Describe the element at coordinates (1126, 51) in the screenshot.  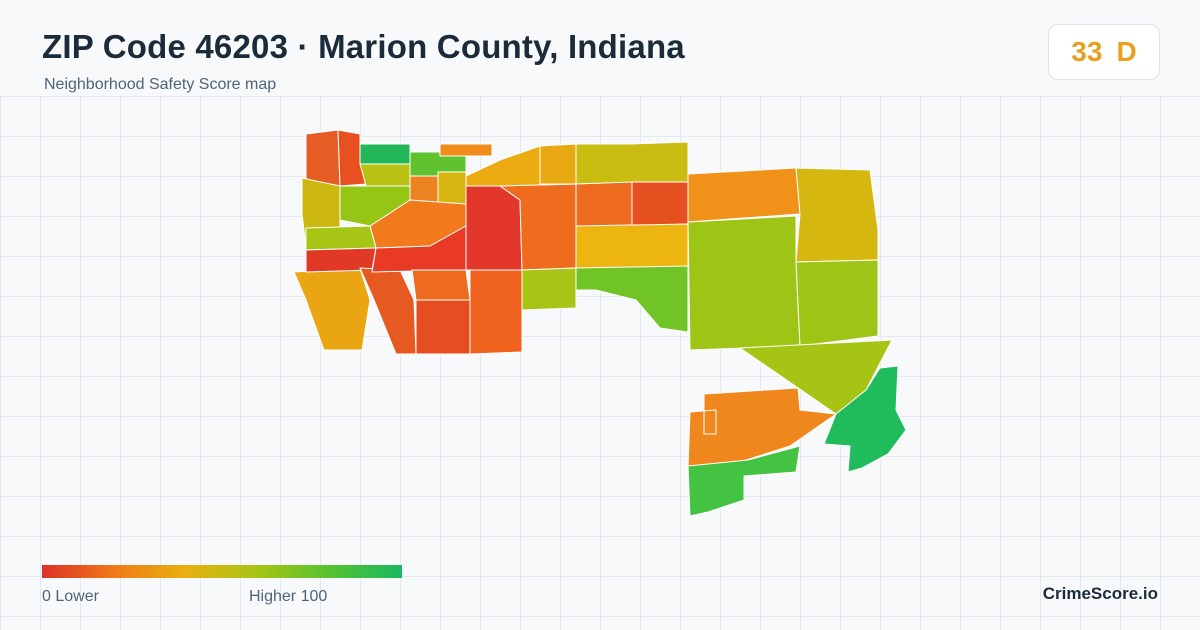
I see `safety-grade: D` at that location.